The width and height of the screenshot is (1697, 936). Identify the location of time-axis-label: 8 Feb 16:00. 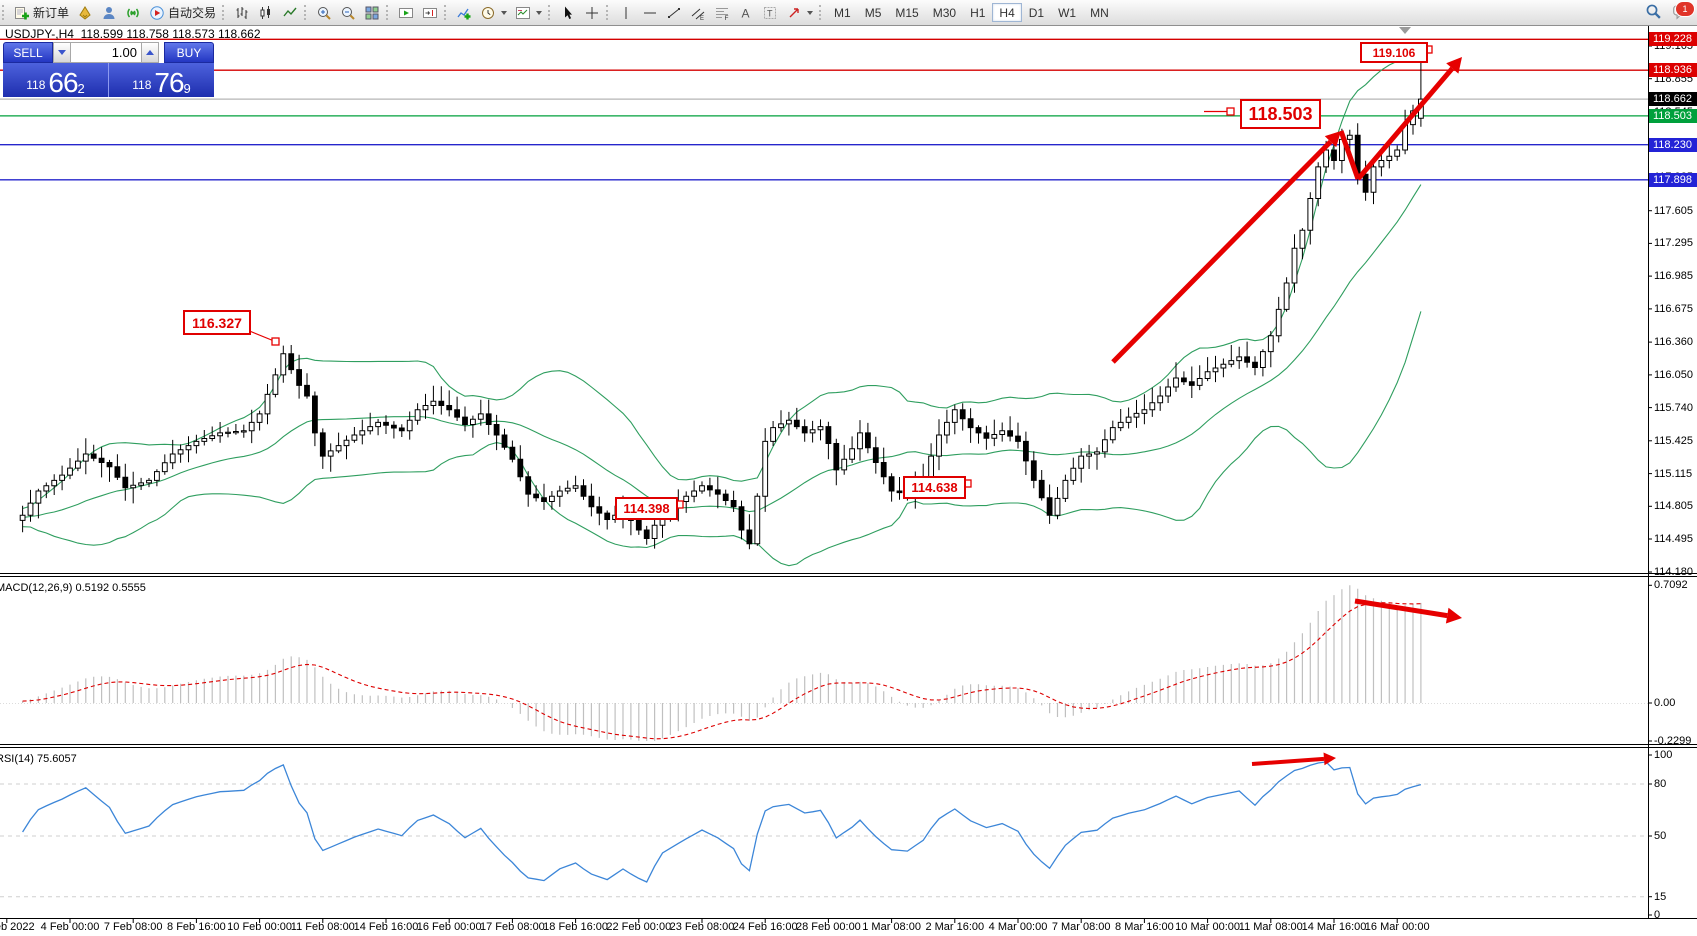
(196, 927).